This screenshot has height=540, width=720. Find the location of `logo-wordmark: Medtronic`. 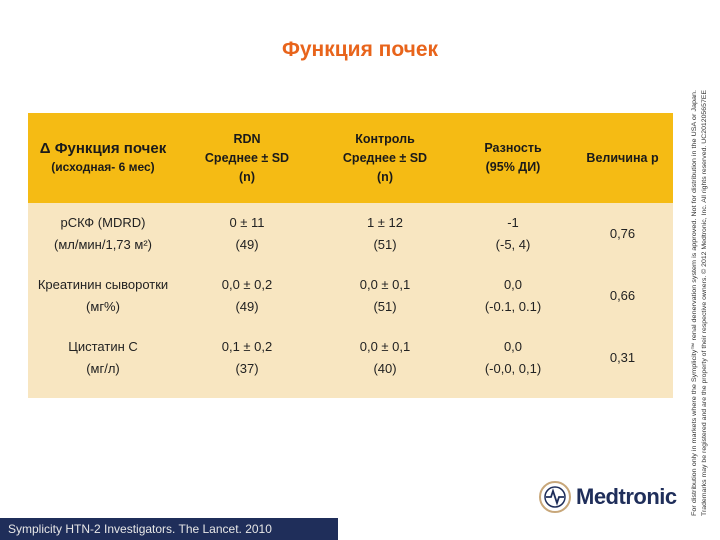

logo-wordmark: Medtronic is located at coordinates (626, 496).